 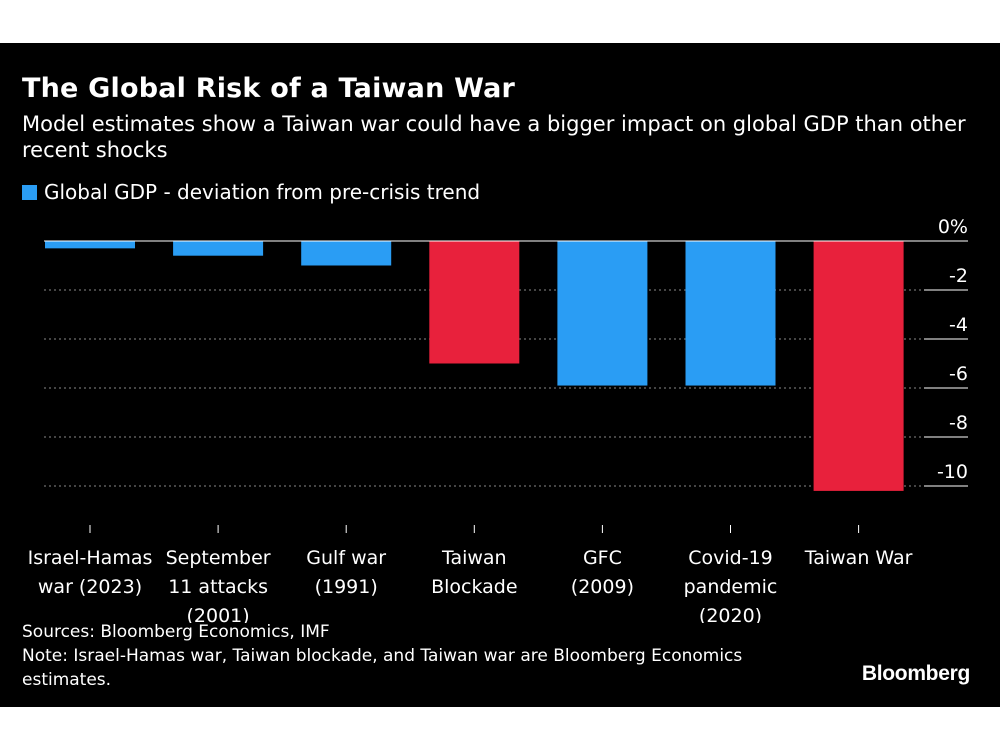 What do you see at coordinates (90, 572) in the screenshot?
I see `x-tick-label: Israel-Hamas war (2023)` at bounding box center [90, 572].